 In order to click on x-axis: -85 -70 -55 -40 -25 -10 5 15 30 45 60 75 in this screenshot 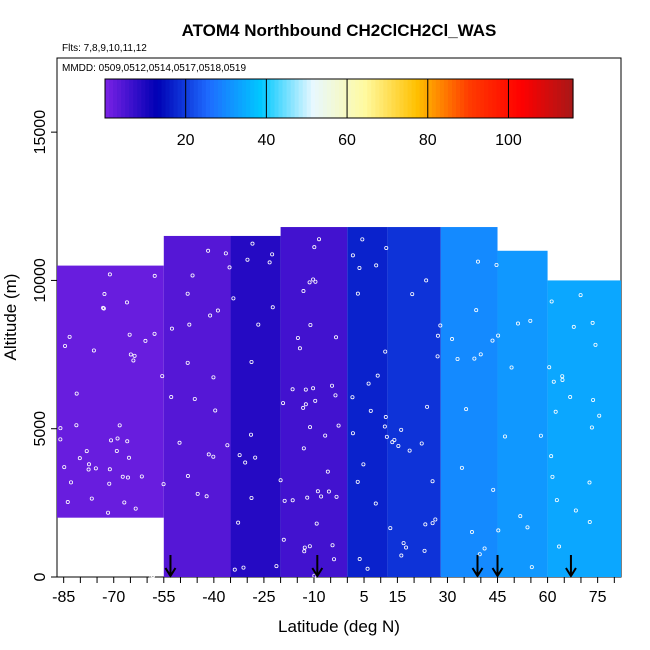, I will do `click(333, 591)`.